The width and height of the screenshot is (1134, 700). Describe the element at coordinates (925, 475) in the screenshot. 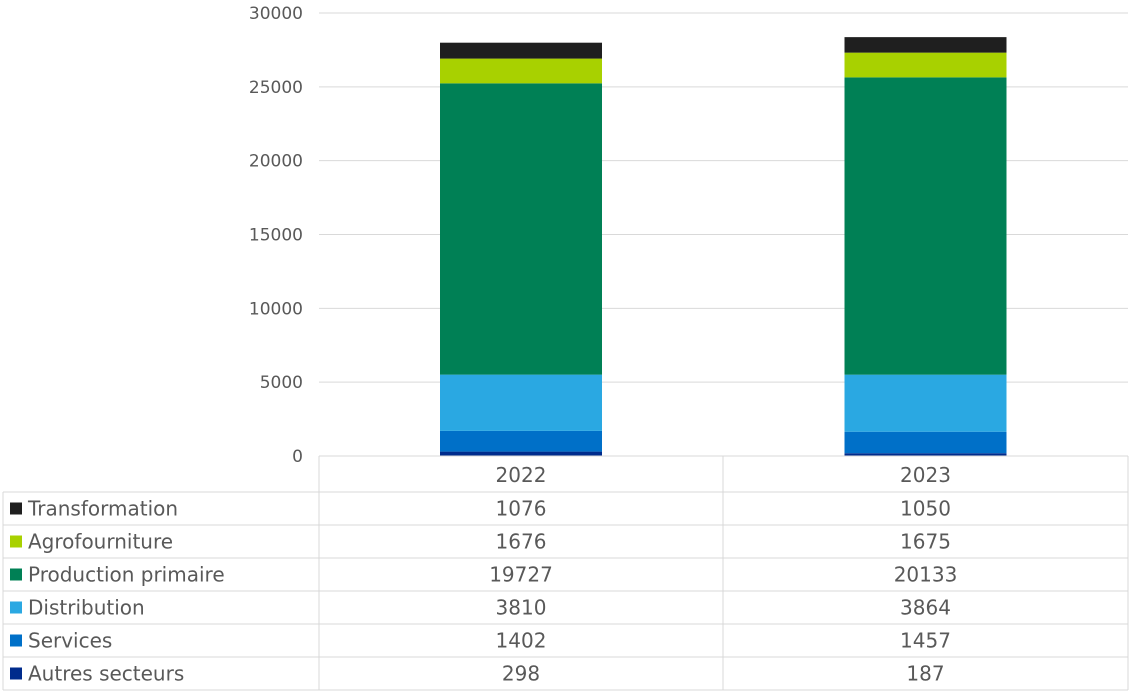

I see `category-label: 2023` at that location.